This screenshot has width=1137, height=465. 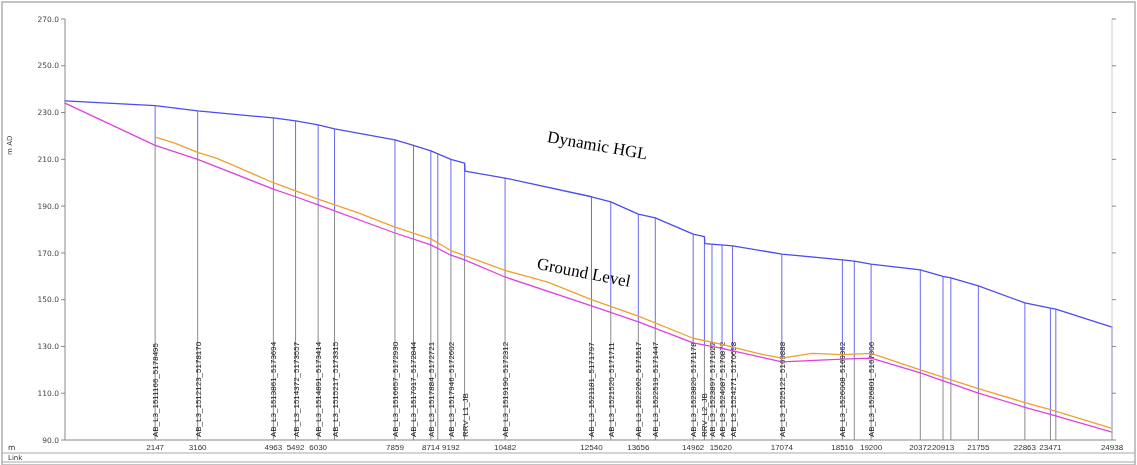 What do you see at coordinates (431, 389) in the screenshot?
I see `ref-line-label: AB_L3_1517884_5172721` at bounding box center [431, 389].